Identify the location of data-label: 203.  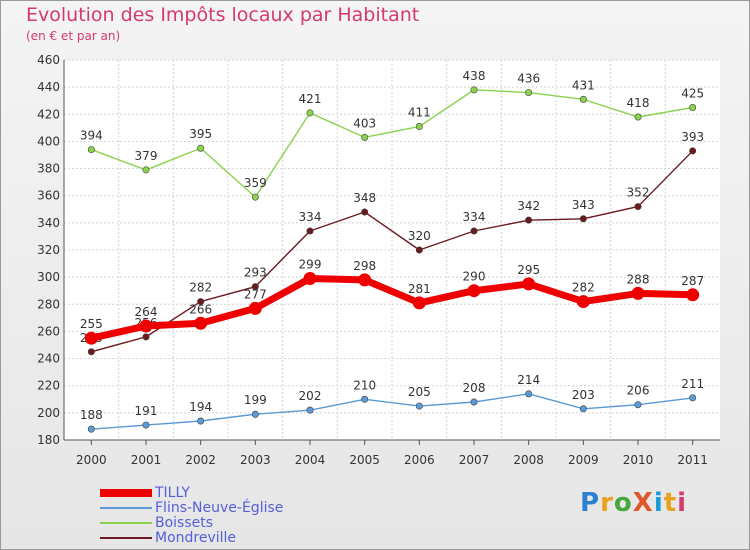
(583, 395).